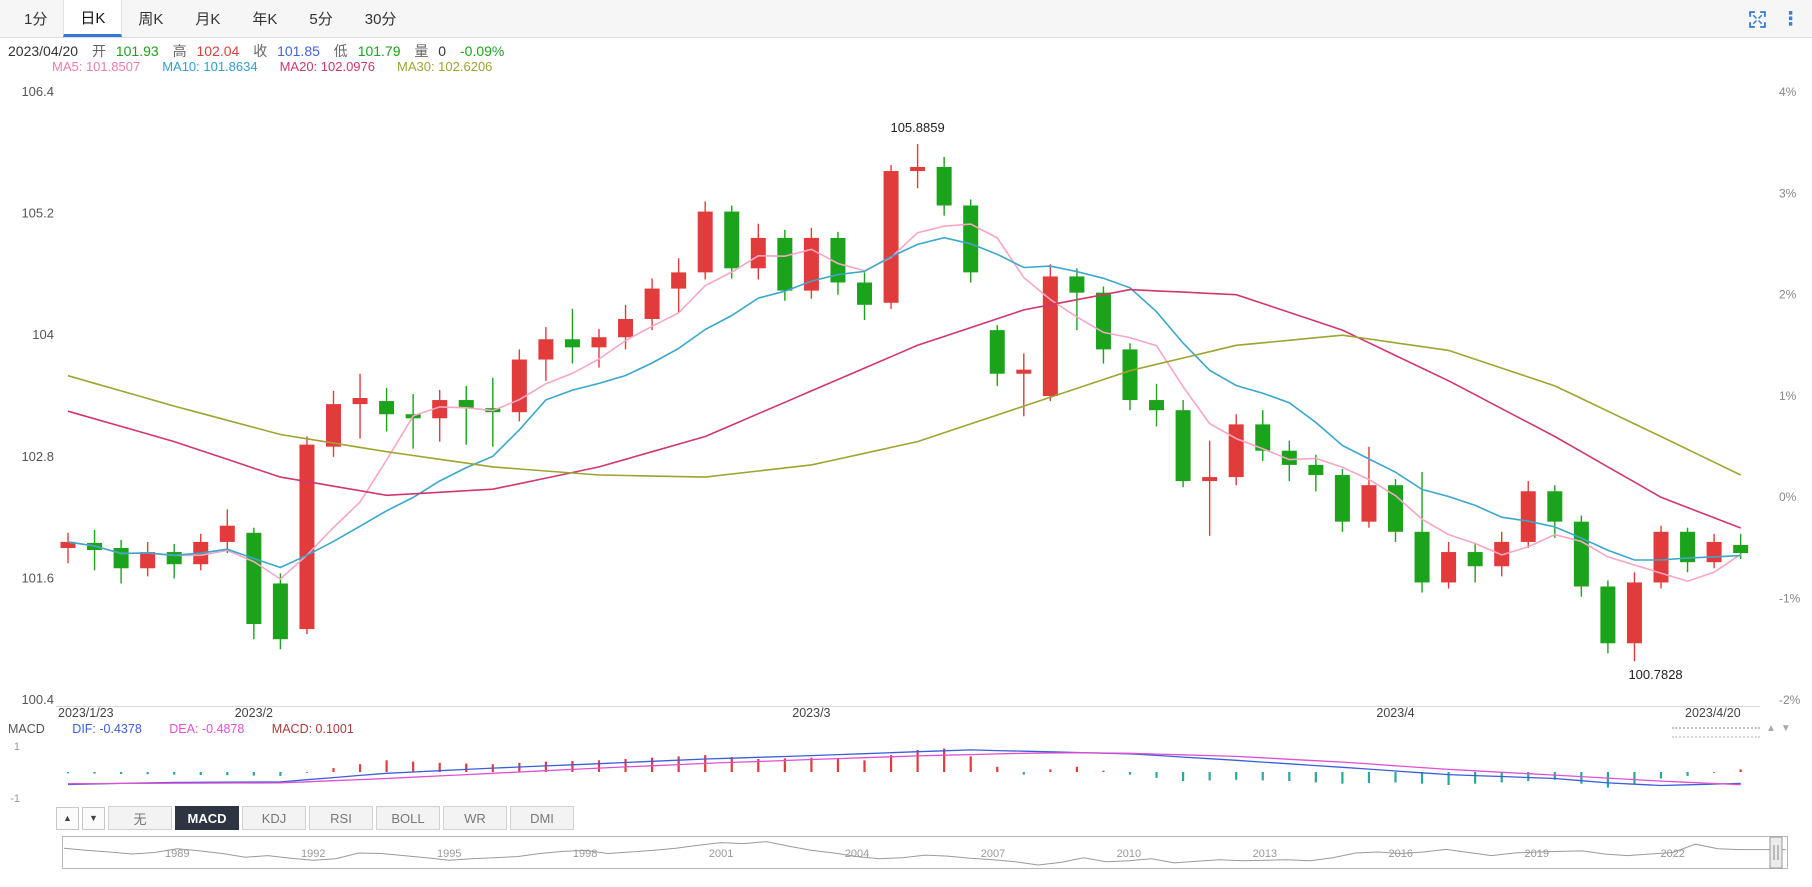 The width and height of the screenshot is (1812, 887). Describe the element at coordinates (1713, 713) in the screenshot. I see `x-axis-label: 2023/4/20` at that location.